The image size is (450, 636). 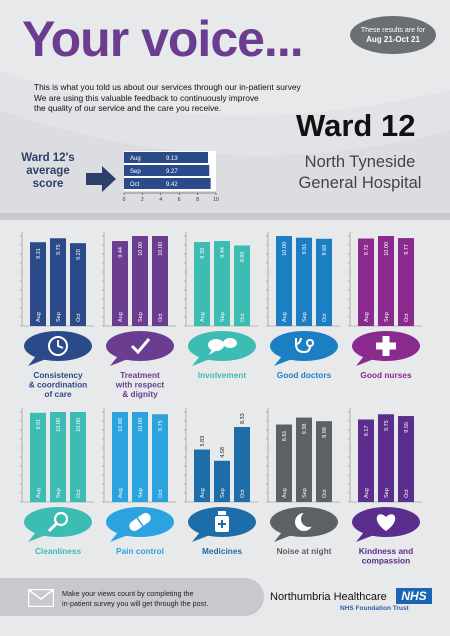 I want to click on category-panel: Aug 8.61 Sep 9.38 Oct 8.98 Noise at night, so click(x=303, y=482).